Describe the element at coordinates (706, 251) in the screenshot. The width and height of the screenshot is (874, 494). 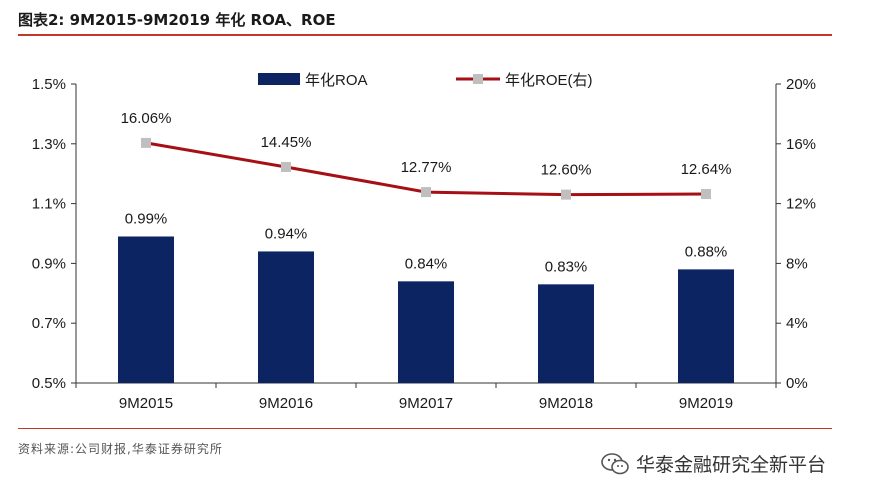
I see `roa-data-label: 0.88%` at that location.